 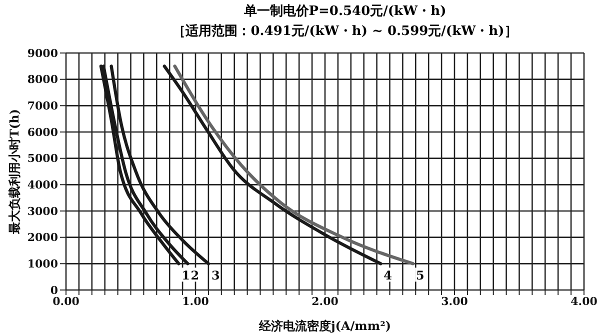 What do you see at coordinates (42, 237) in the screenshot?
I see `y-tick-label: 2000` at bounding box center [42, 237].